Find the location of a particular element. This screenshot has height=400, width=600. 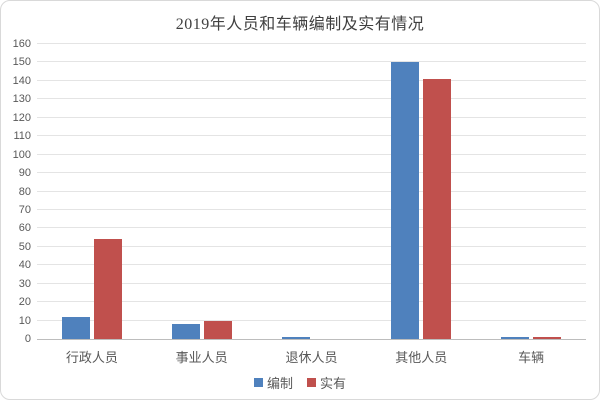

y-tick-label: 130 is located at coordinates (21, 99).